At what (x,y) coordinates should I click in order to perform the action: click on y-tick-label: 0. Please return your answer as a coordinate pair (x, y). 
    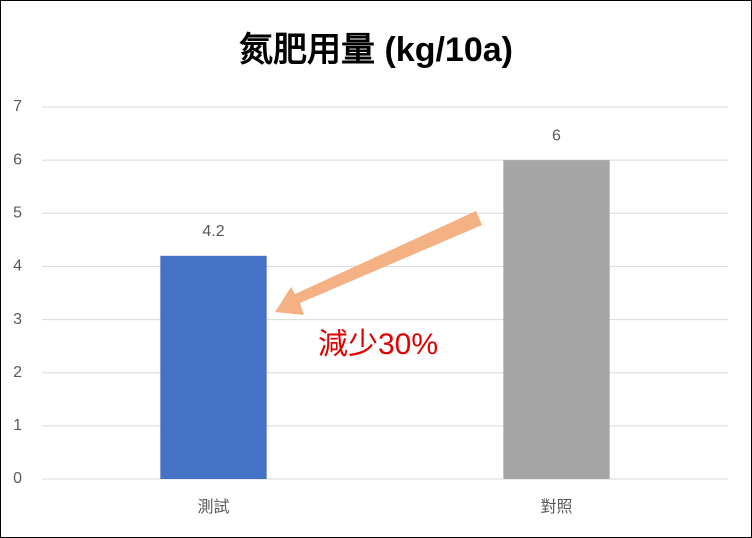
    Looking at the image, I should click on (17, 478).